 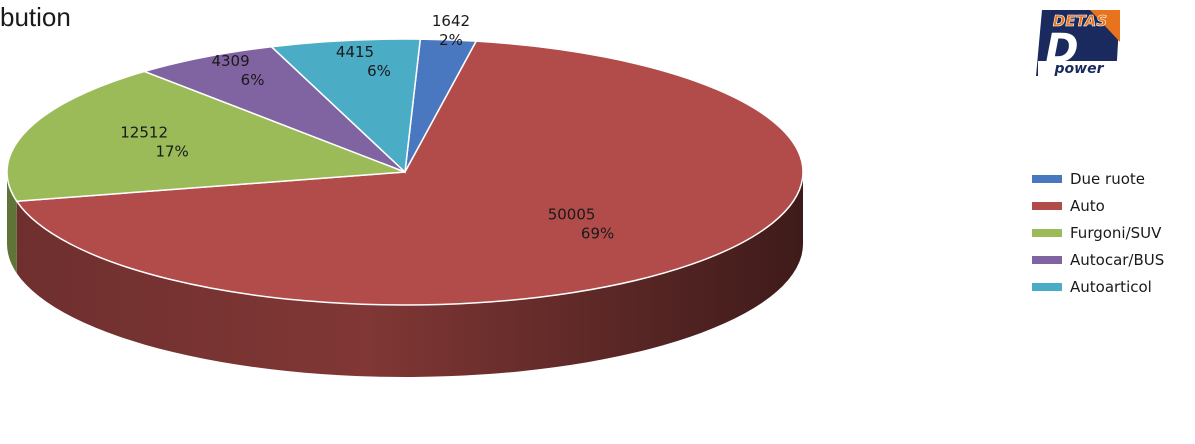 What do you see at coordinates (1116, 233) in the screenshot?
I see `legend-label: Furgoni/SUV` at bounding box center [1116, 233].